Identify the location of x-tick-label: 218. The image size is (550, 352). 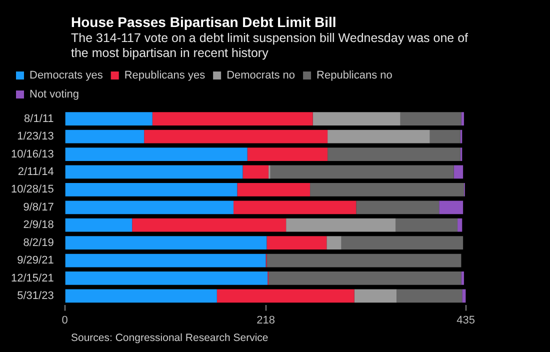
(265, 320).